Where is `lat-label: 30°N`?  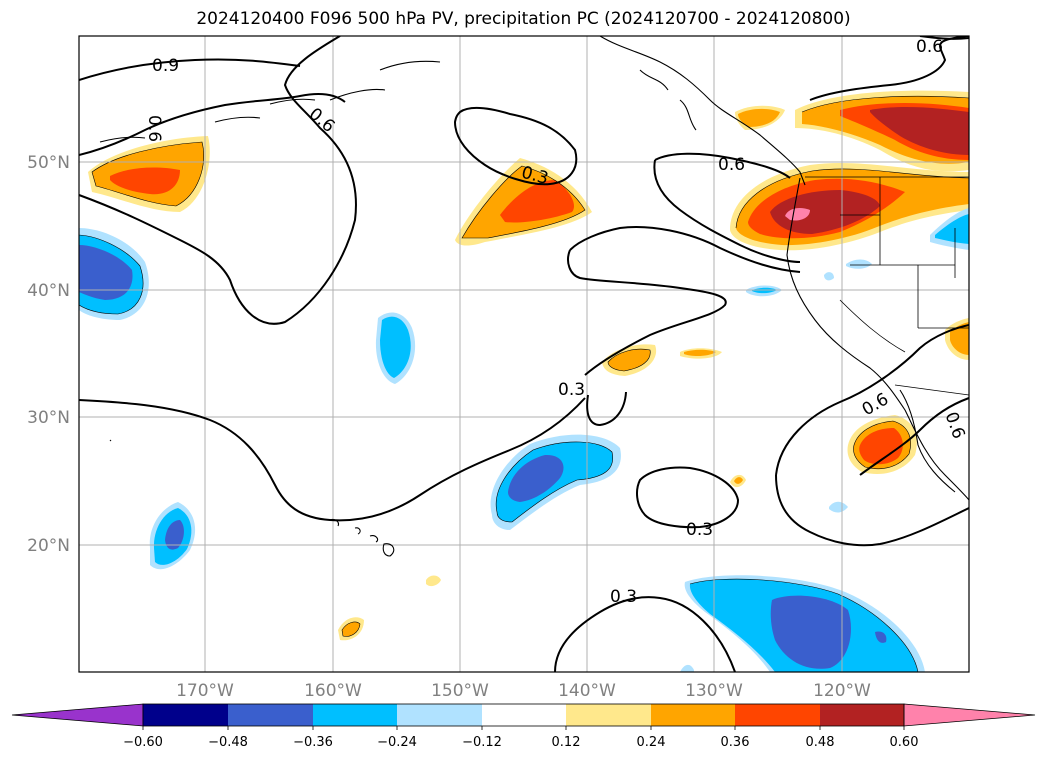
lat-label: 30°N is located at coordinates (48, 418).